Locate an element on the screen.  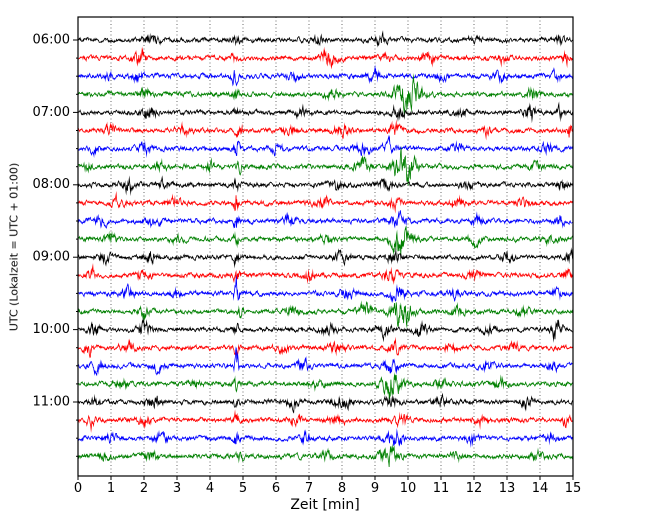
y-axis-label: UTC (Lokalzeit = UTC + 01:00) is located at coordinates (14, 247).